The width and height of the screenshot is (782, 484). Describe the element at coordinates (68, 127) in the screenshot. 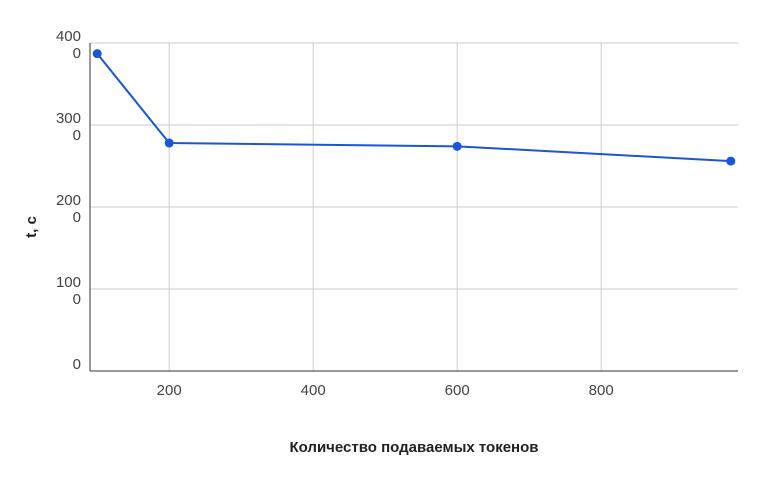

I see `y-tick-label: 300 0` at that location.